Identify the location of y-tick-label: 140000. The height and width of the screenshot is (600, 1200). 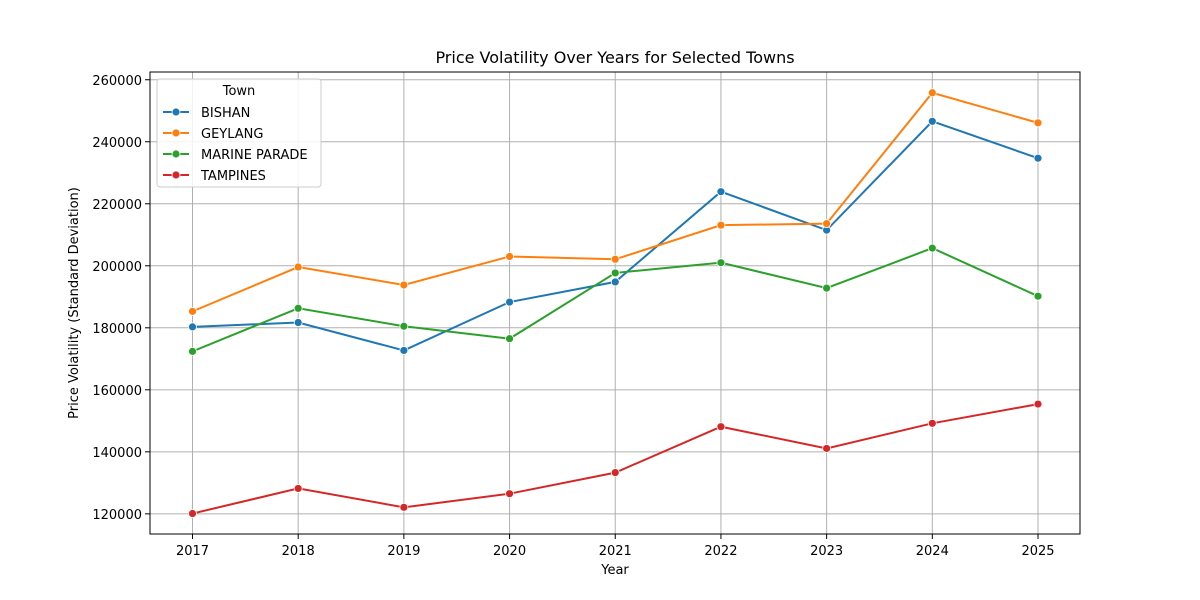
(117, 453).